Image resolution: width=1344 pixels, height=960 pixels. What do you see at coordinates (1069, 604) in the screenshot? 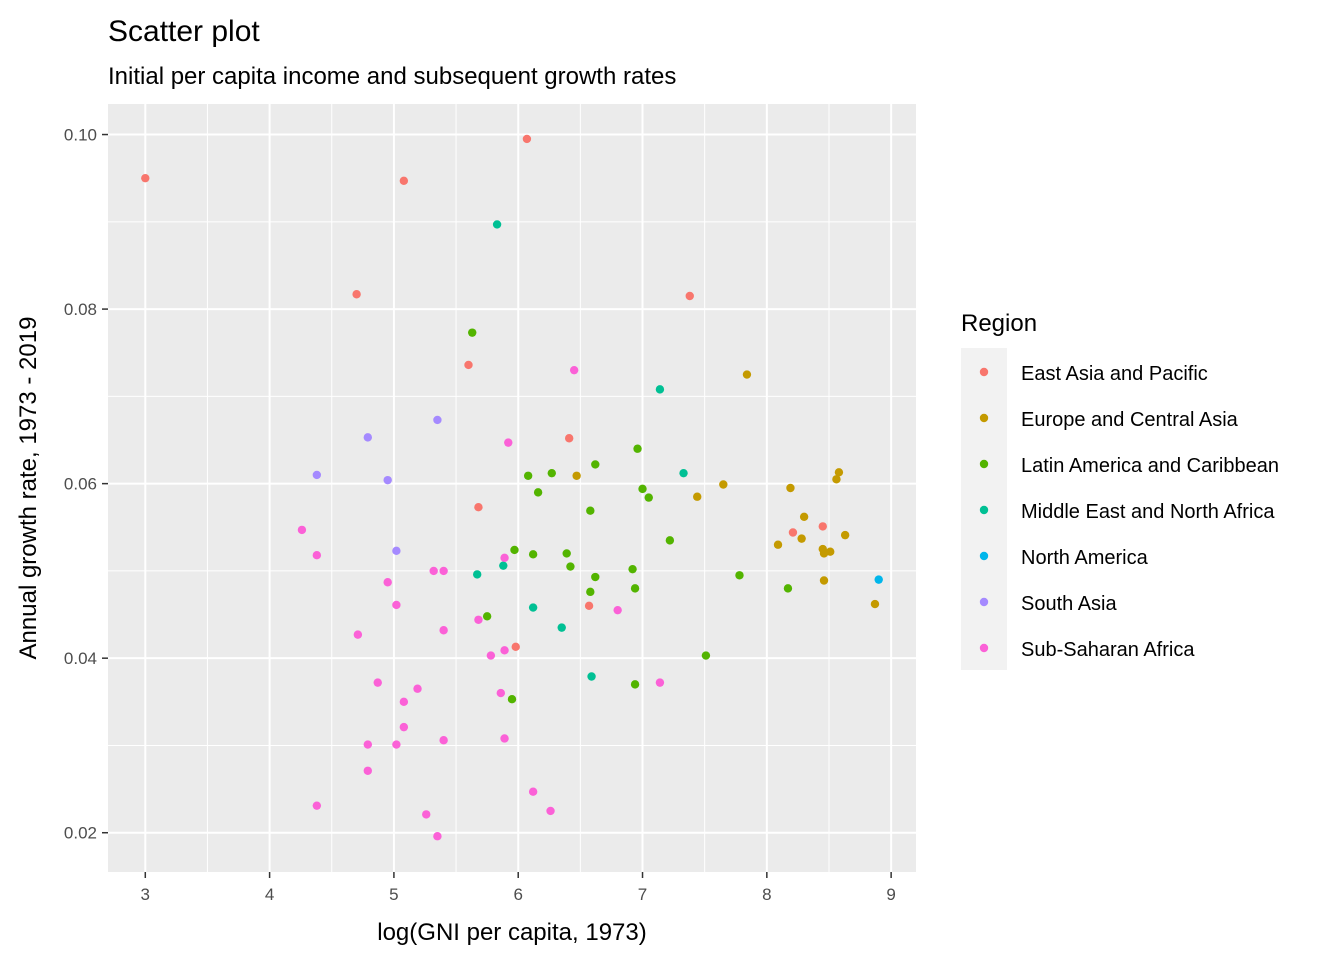
I see `legend-label: South Asia` at bounding box center [1069, 604].